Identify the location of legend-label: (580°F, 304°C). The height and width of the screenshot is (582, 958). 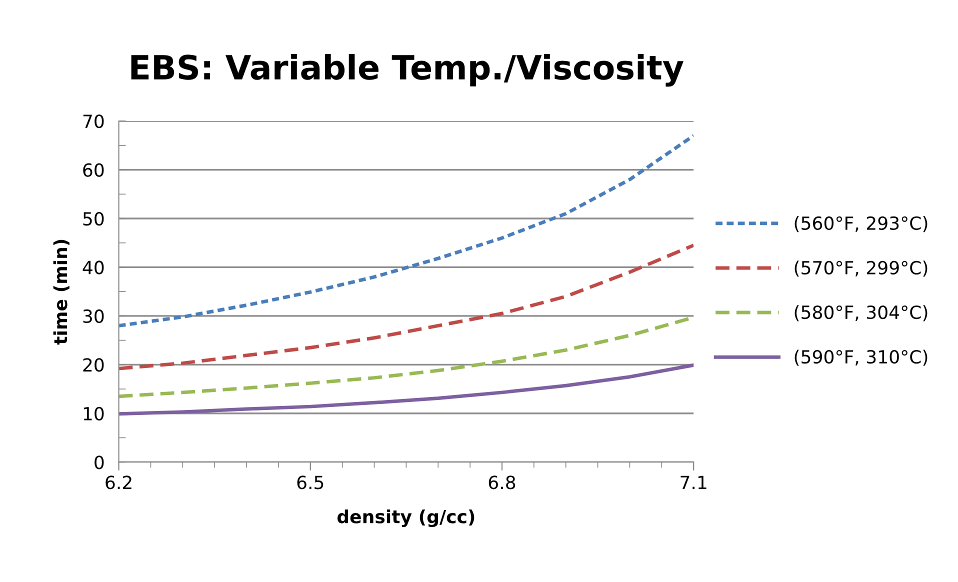
(861, 313).